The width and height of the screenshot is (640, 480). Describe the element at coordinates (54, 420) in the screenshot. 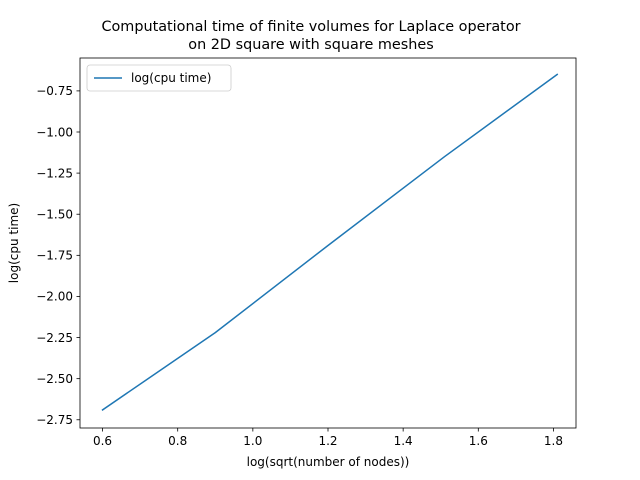

I see `y-tick-label: −2.75` at that location.